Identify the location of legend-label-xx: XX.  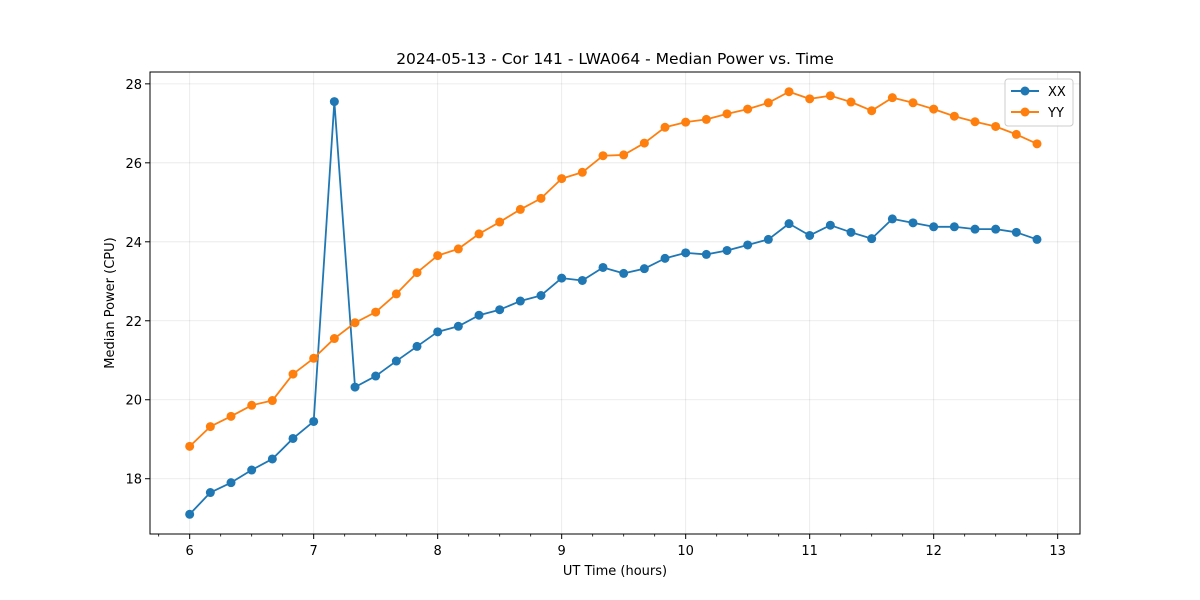
(1057, 92).